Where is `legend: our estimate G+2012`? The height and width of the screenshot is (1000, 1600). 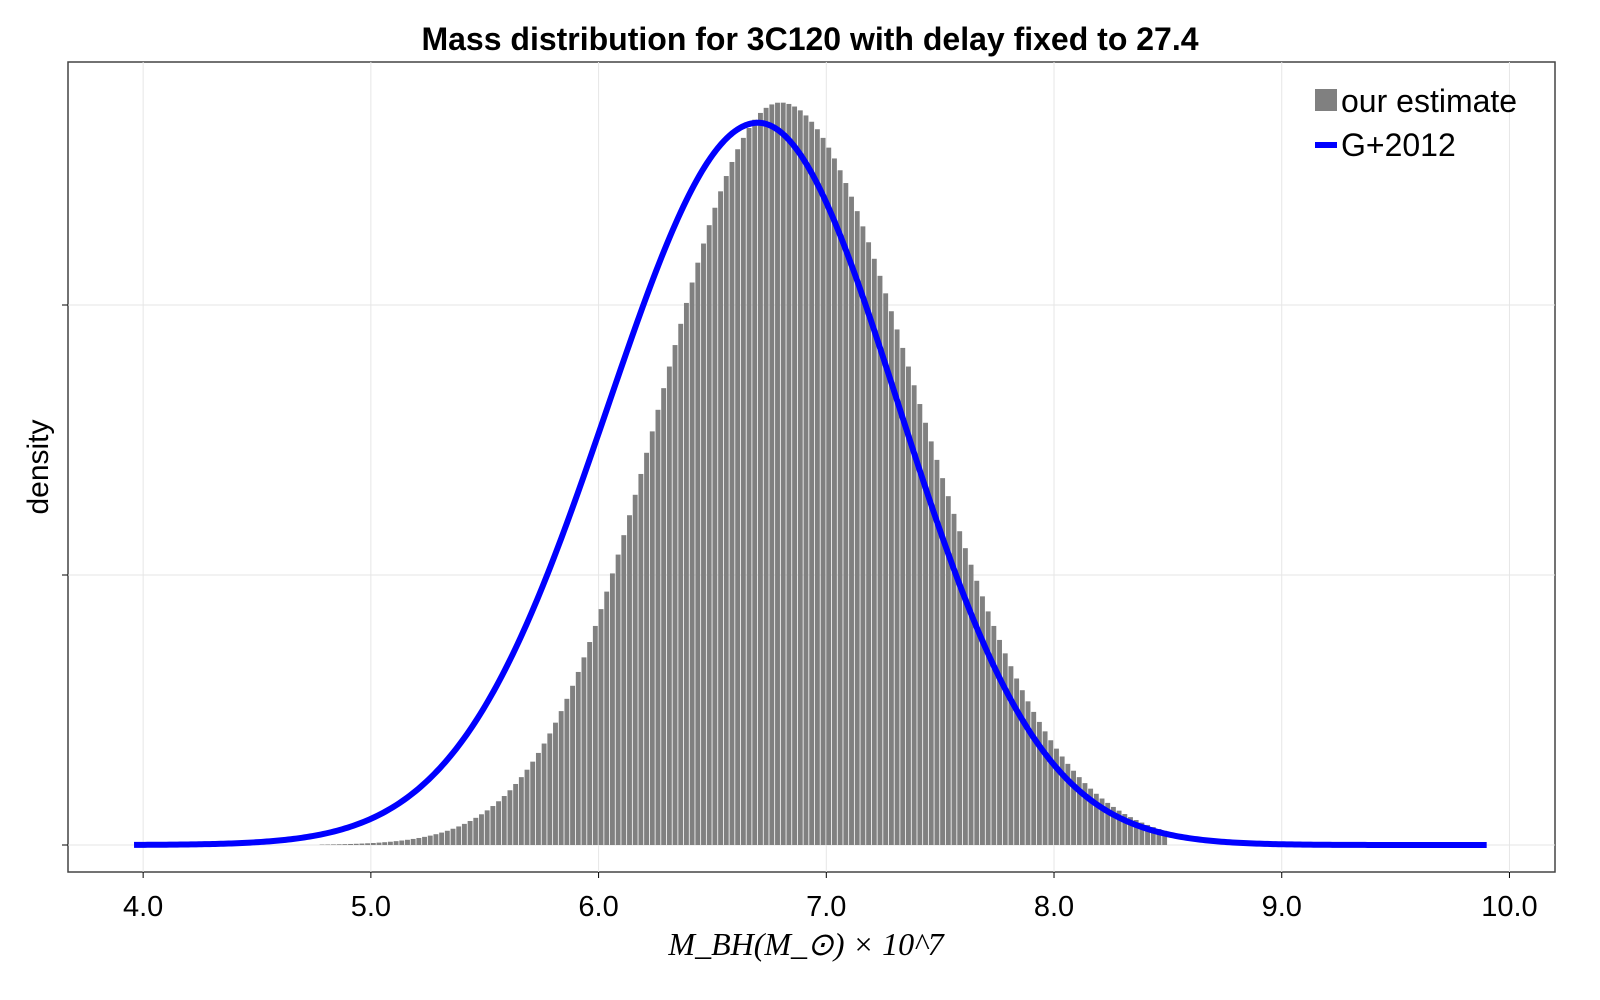
legend: our estimate G+2012 is located at coordinates (1416, 123).